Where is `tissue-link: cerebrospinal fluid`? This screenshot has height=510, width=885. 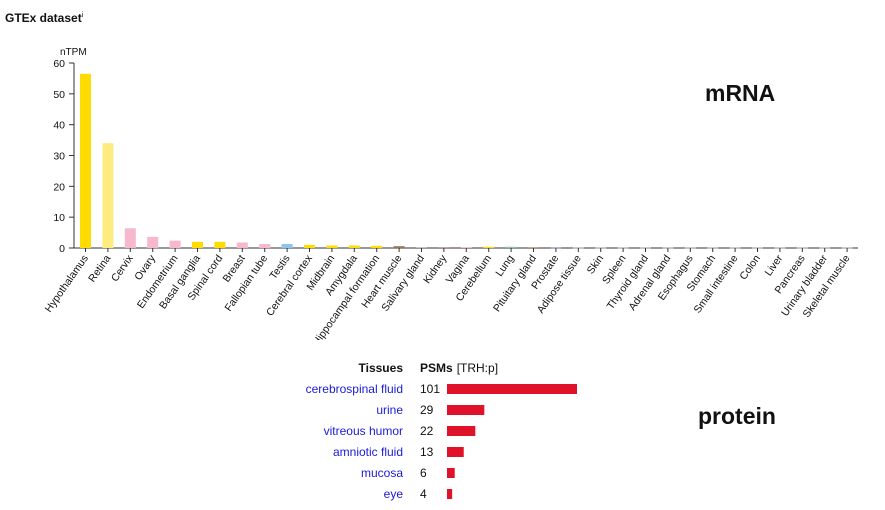
tissue-link: cerebrospinal fluid is located at coordinates (354, 389).